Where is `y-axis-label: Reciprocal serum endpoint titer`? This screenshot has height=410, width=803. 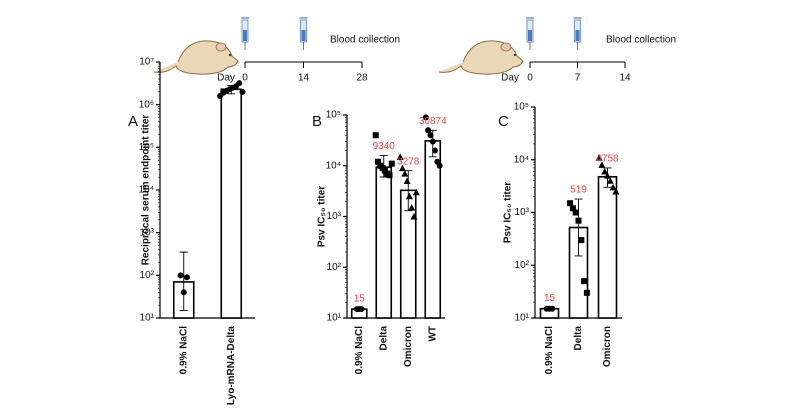
y-axis-label: Reciprocal serum endpoint titer is located at coordinates (146, 190).